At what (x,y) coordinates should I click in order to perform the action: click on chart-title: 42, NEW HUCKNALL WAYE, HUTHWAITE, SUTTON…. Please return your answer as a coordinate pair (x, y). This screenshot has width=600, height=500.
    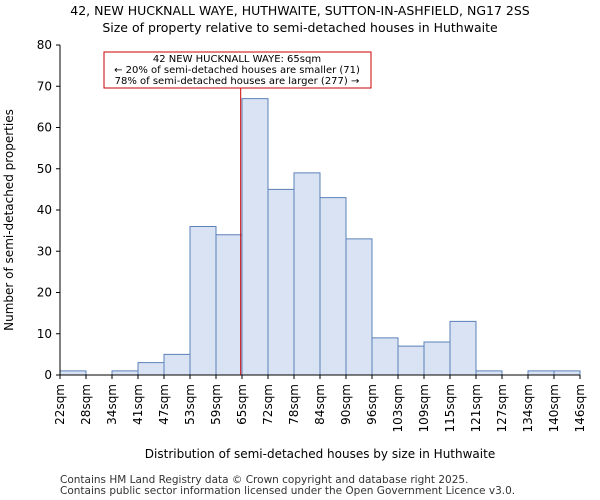
    Looking at the image, I should click on (300, 10).